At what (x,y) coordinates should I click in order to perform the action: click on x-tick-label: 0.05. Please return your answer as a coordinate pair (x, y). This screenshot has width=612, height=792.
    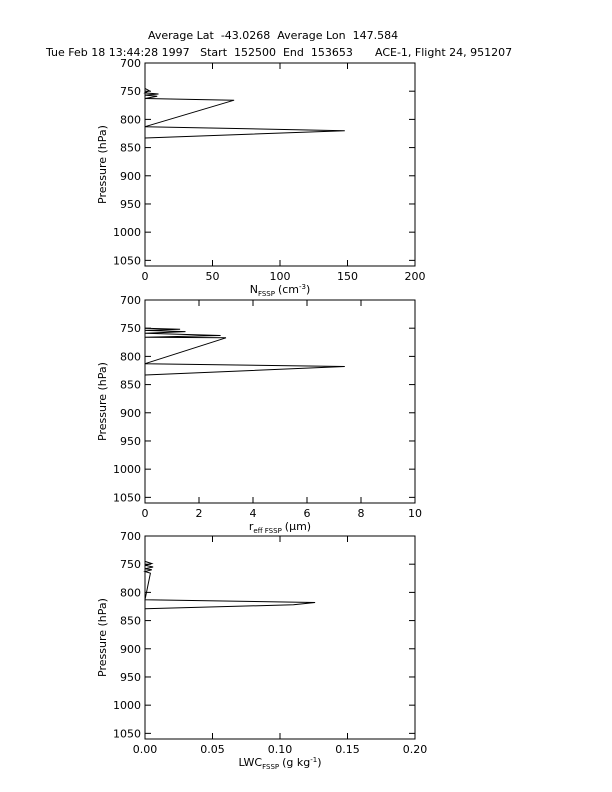
    Looking at the image, I should click on (212, 749).